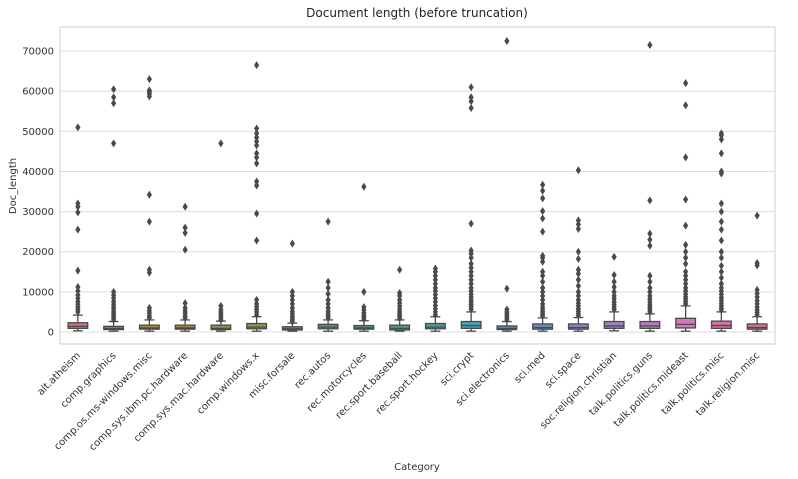  What do you see at coordinates (221, 235) in the screenshot?
I see `box-comp.sys.mac.hardware` at bounding box center [221, 235].